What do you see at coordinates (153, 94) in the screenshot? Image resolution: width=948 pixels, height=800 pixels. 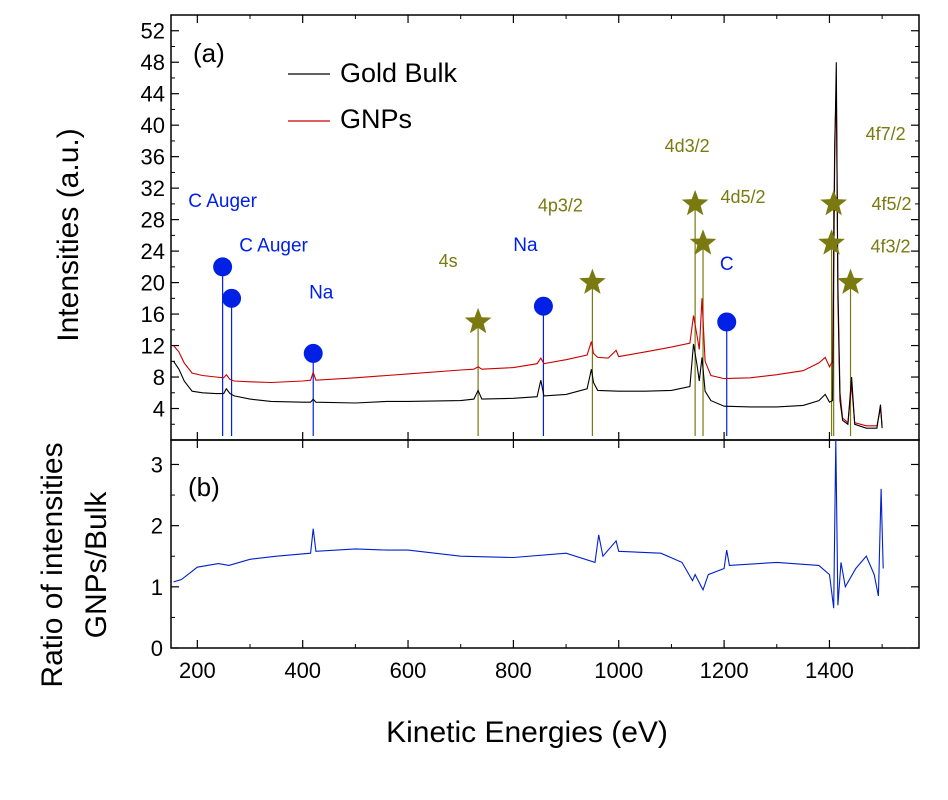 I see `top-y-tick-label: 44` at bounding box center [153, 94].